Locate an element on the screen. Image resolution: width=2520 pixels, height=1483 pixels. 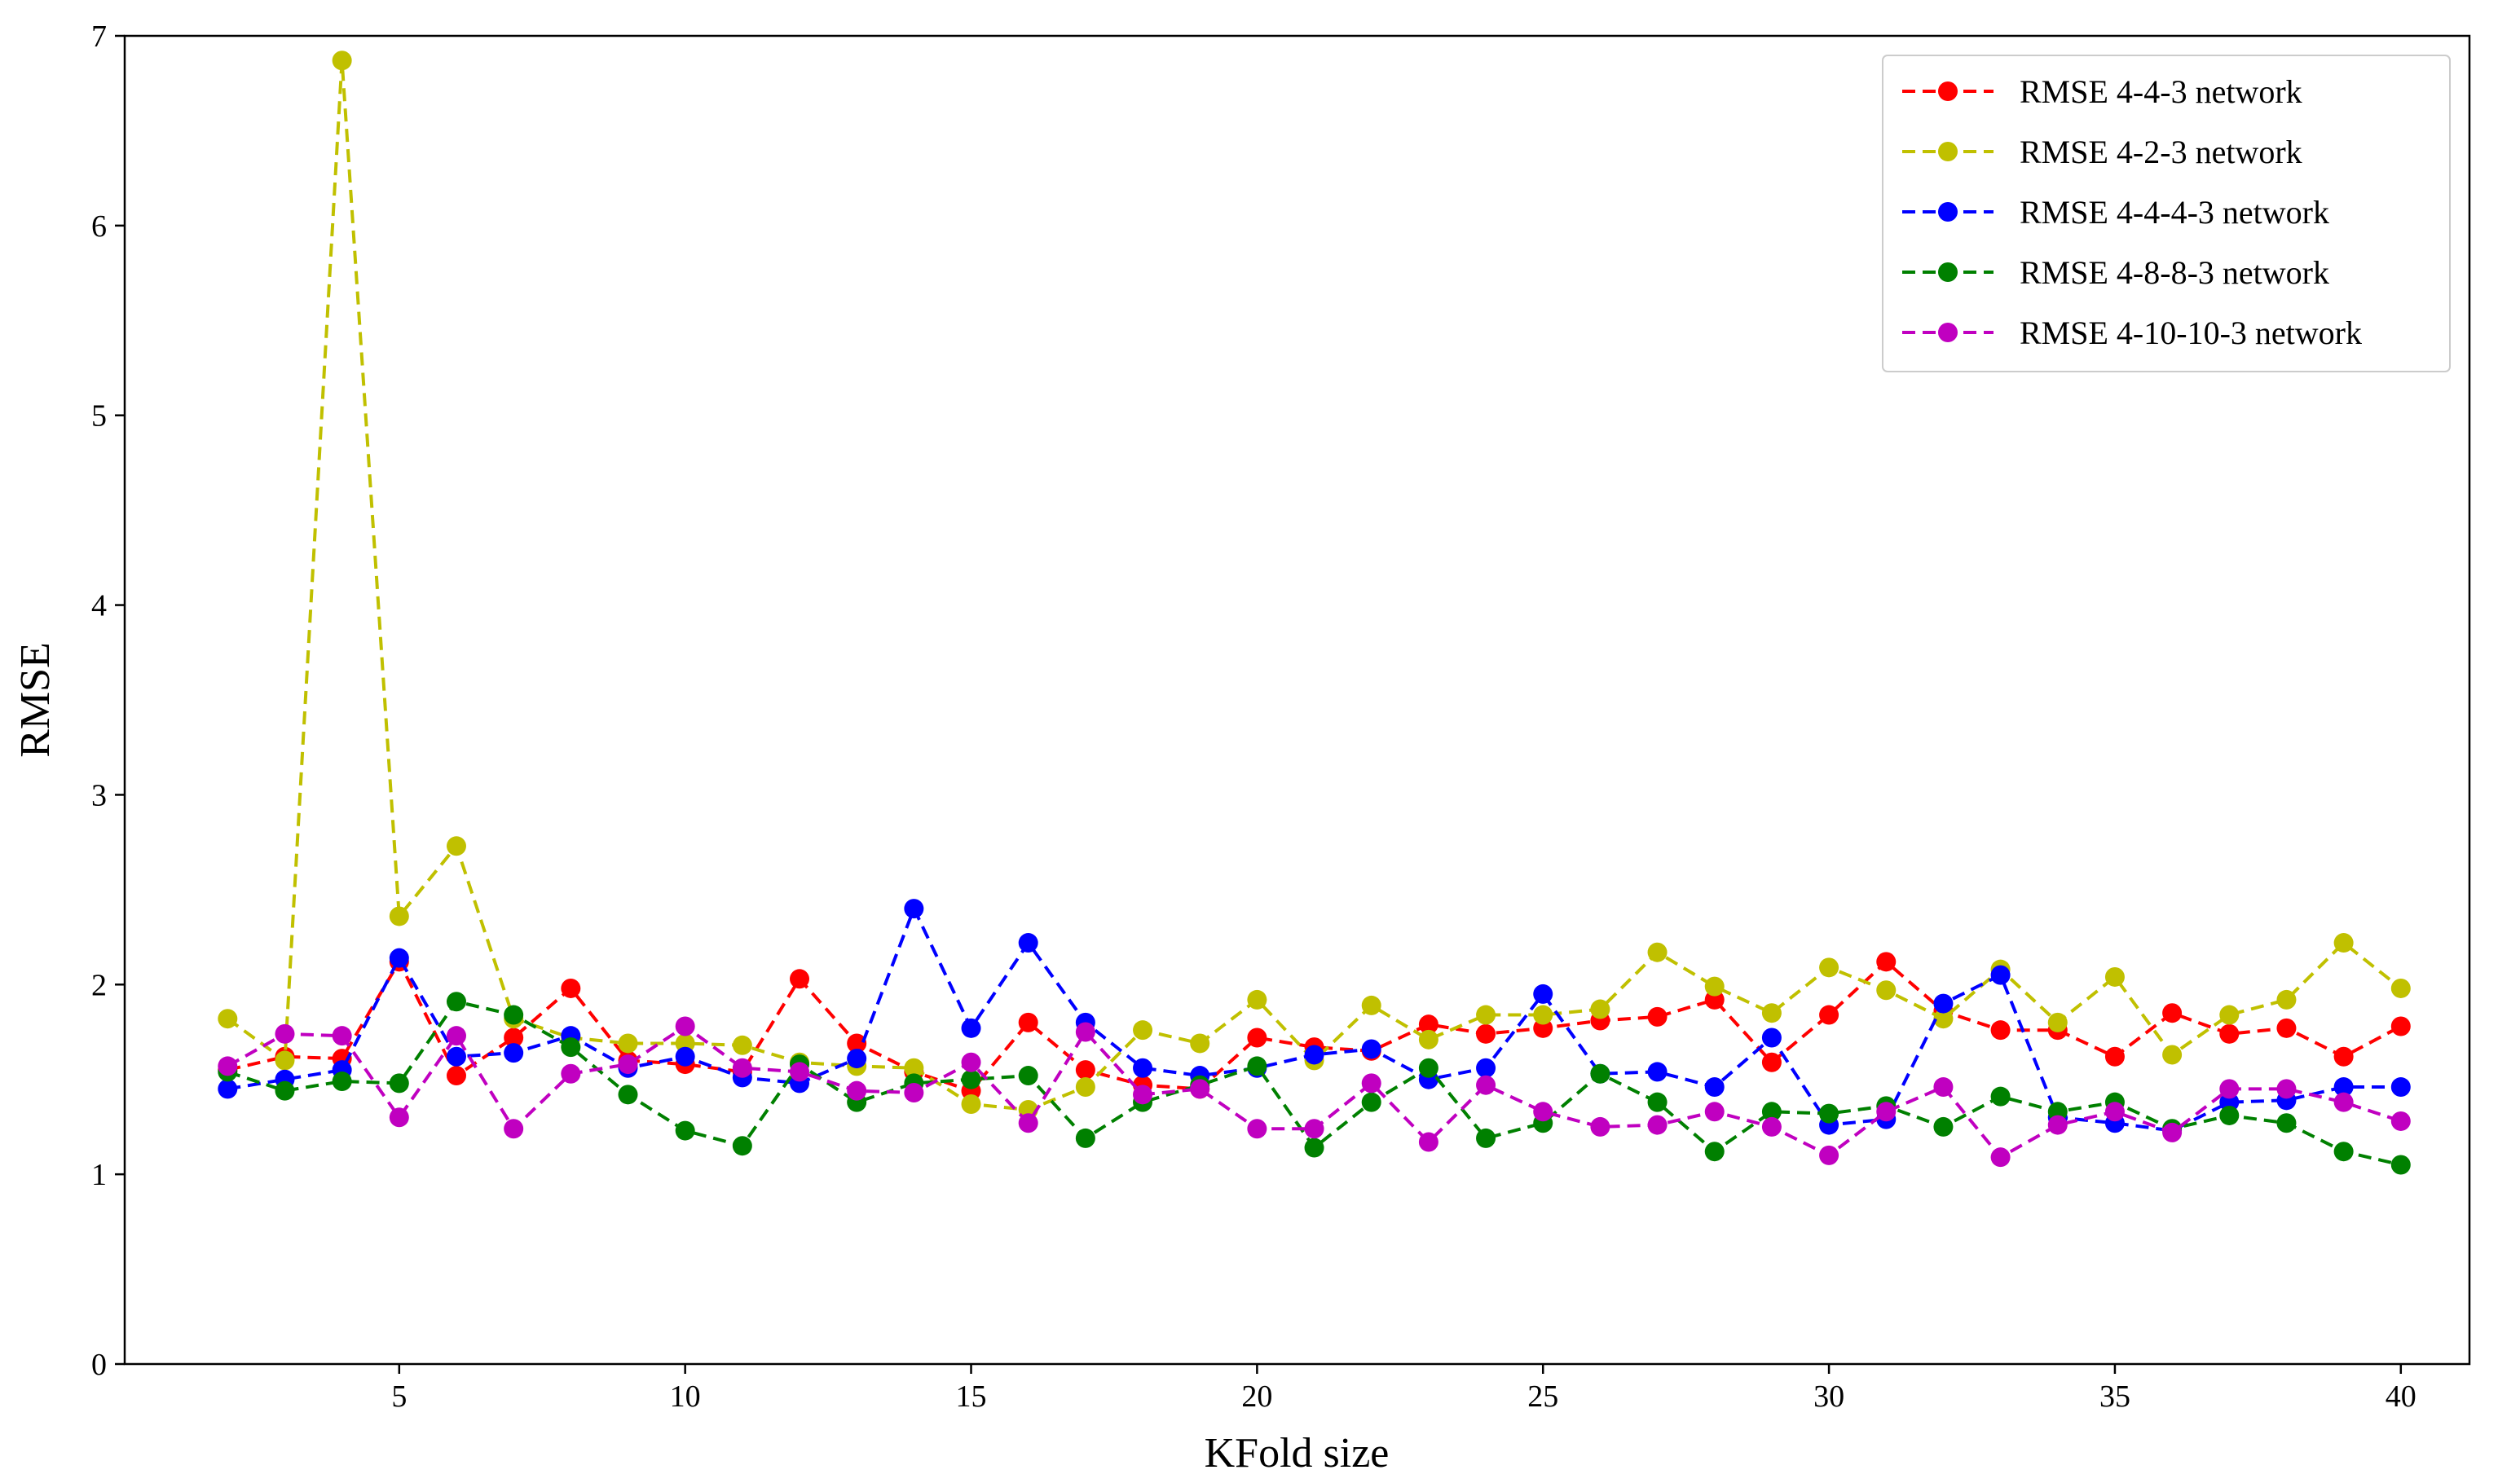
data-point-s1-x31 is located at coordinates (1886, 962).